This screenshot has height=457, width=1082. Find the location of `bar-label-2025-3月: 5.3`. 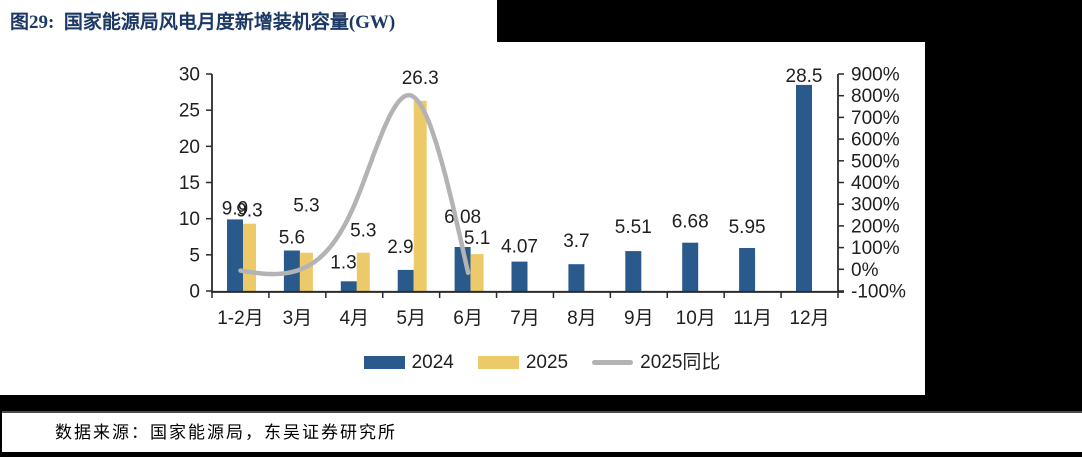

bar-label-2025-3月: 5.3 is located at coordinates (306, 206).